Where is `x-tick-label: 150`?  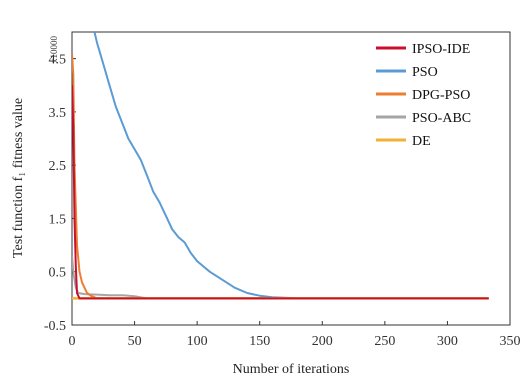 x-tick-label: 150 is located at coordinates (259, 341).